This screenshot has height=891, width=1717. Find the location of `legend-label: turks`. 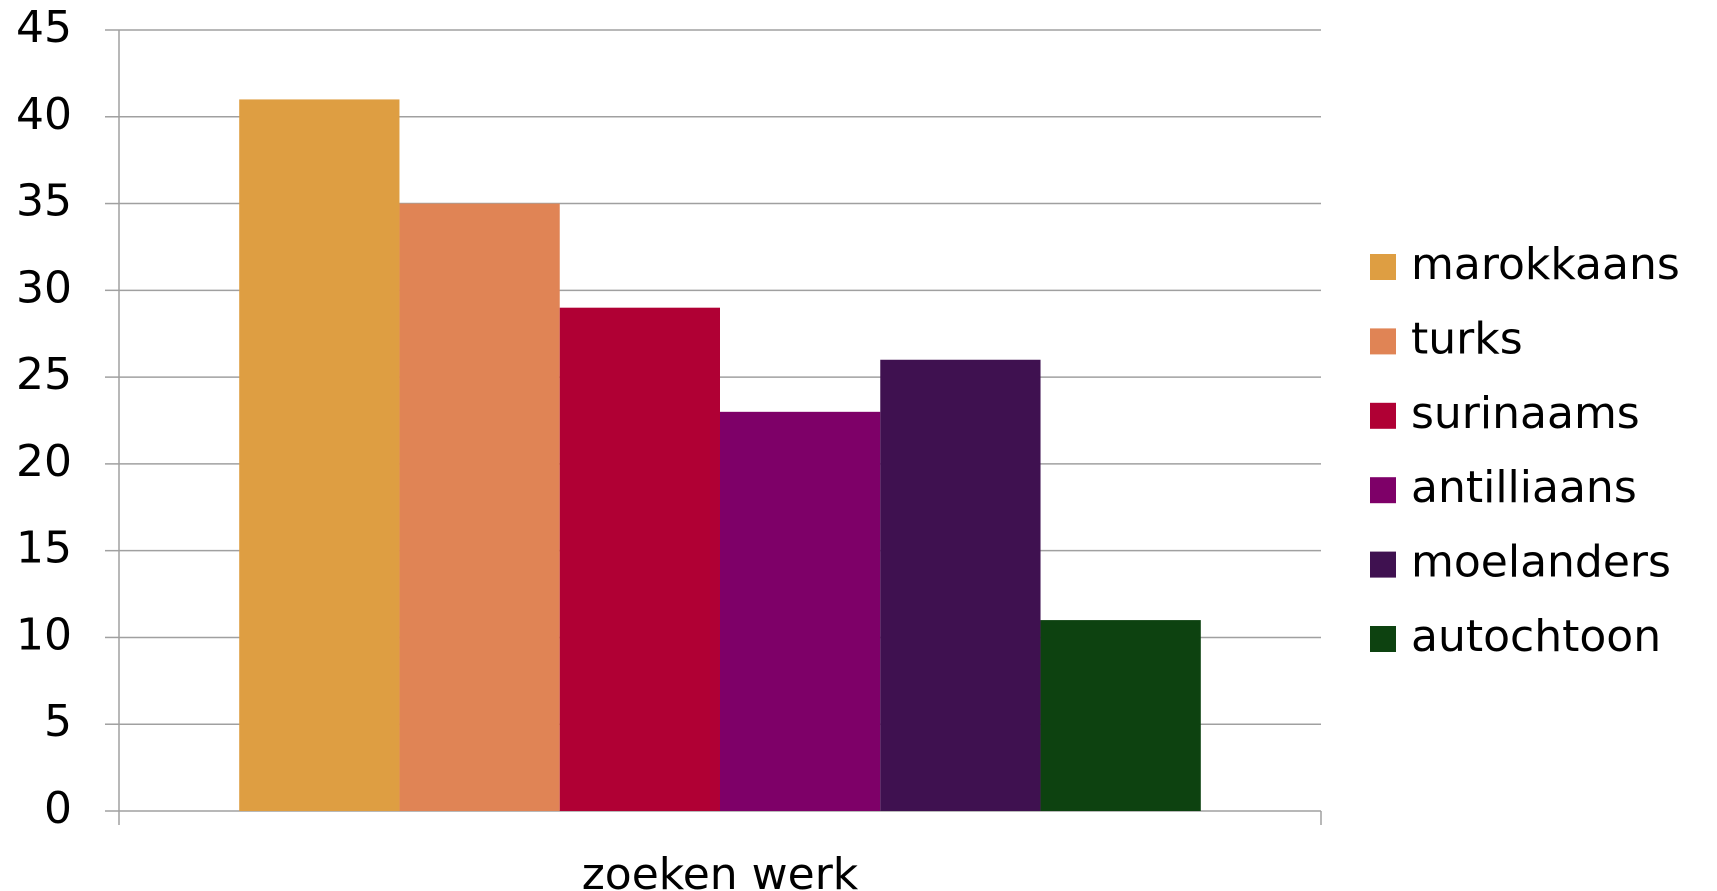

legend-label: turks is located at coordinates (1467, 338).